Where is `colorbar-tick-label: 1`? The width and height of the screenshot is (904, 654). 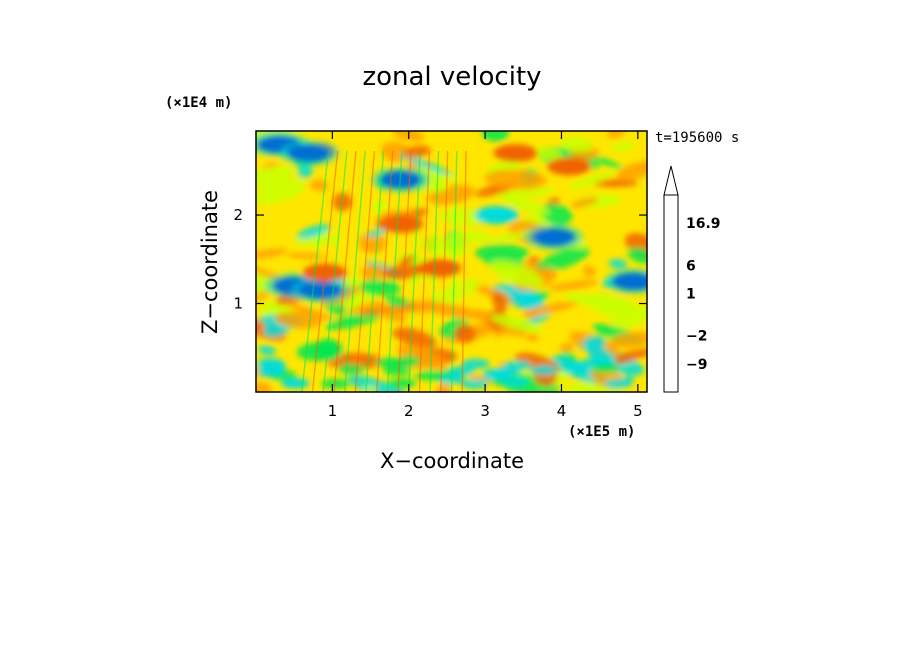 colorbar-tick-label: 1 is located at coordinates (691, 295).